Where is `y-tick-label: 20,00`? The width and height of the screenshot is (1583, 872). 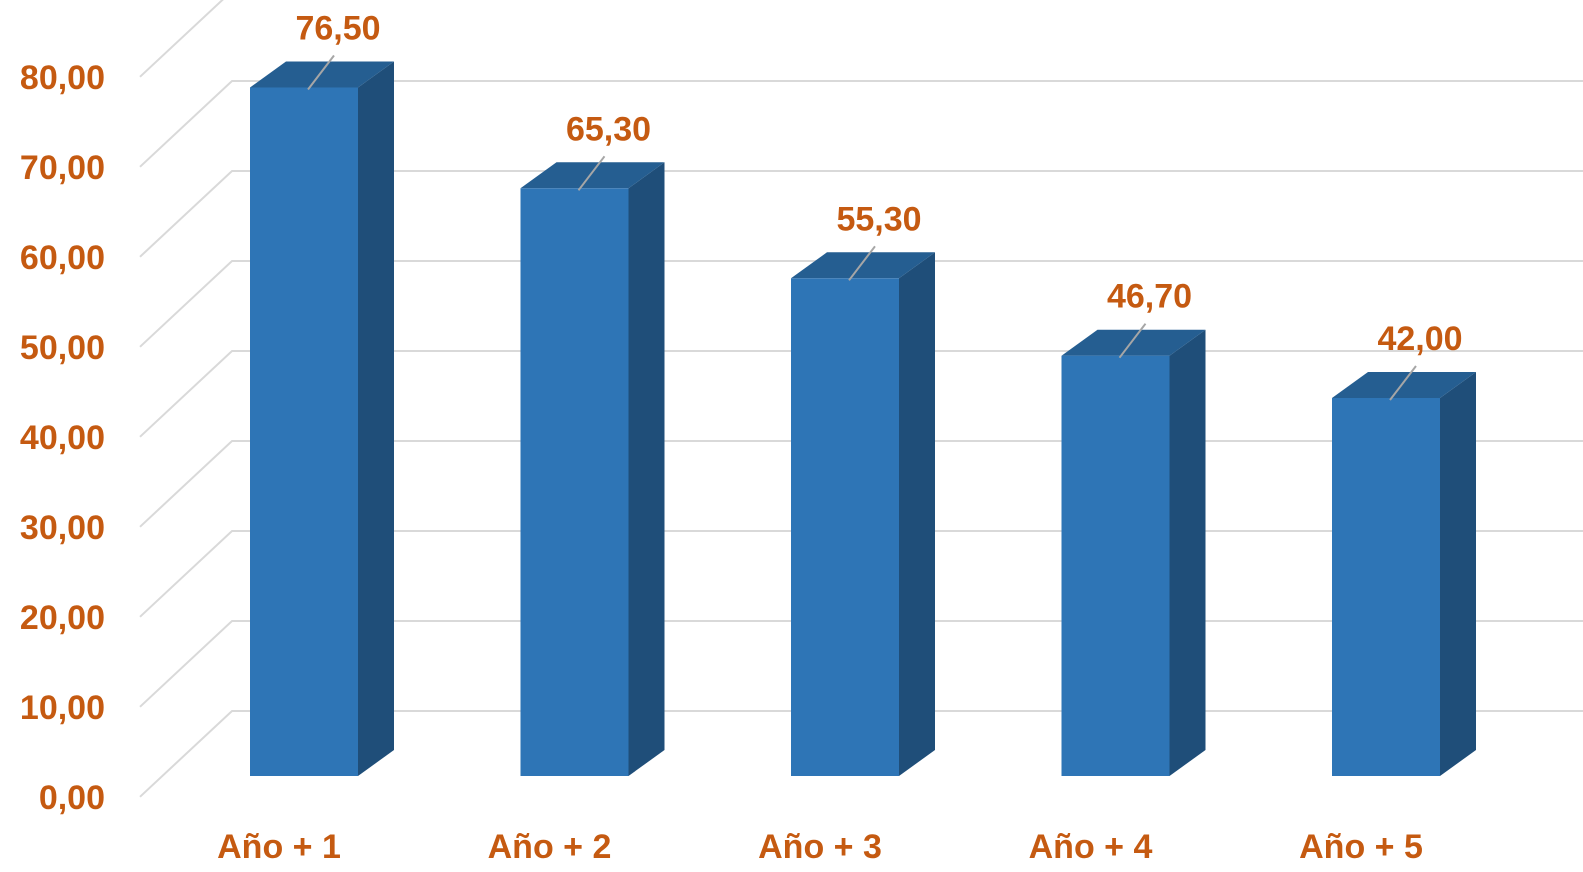 y-tick-label: 20,00 is located at coordinates (62, 618).